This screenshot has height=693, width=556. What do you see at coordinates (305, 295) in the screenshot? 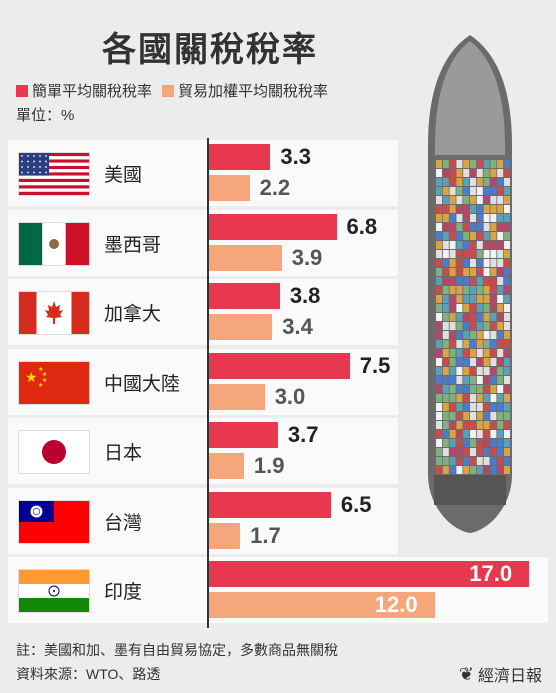
I see `value-label-simple: 3.8` at bounding box center [305, 295].